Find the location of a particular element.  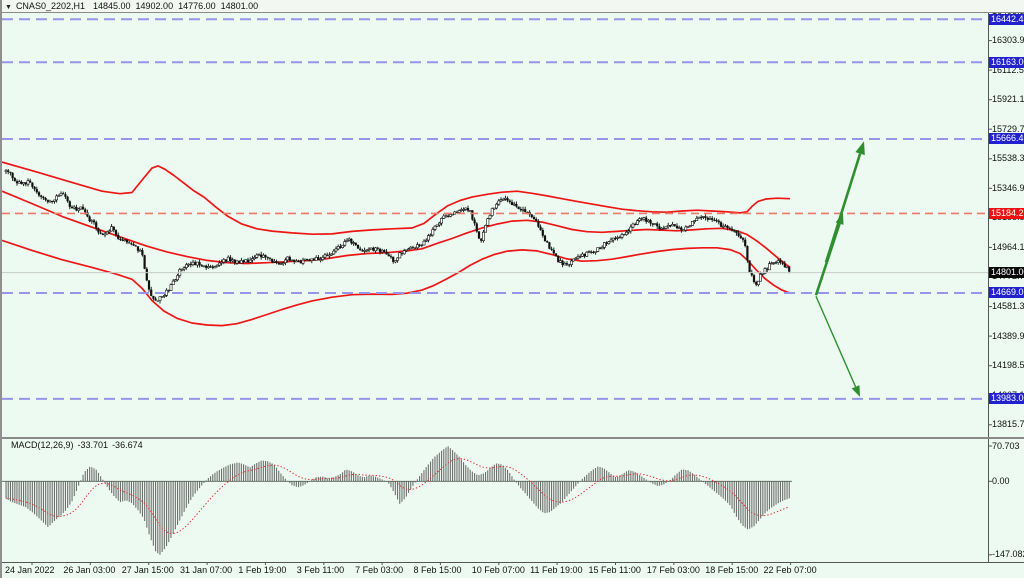

level-price-badge: 14669.06 is located at coordinates (1006, 293).